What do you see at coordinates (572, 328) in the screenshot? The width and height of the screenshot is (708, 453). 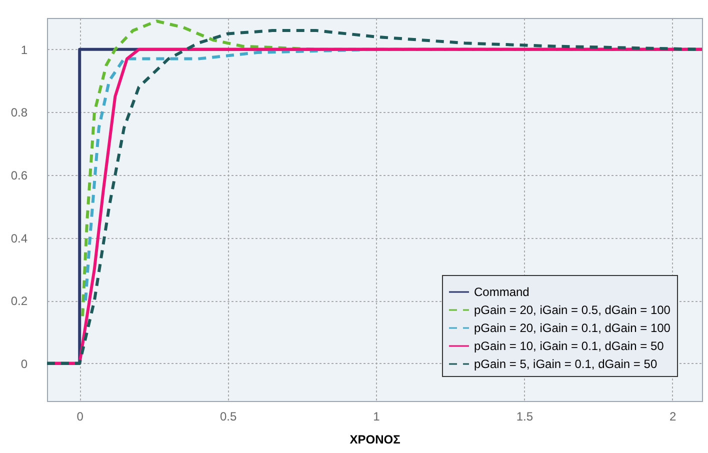 I see `legend-label: pGain = 20, iGain = 0.1, dGain = 100` at bounding box center [572, 328].